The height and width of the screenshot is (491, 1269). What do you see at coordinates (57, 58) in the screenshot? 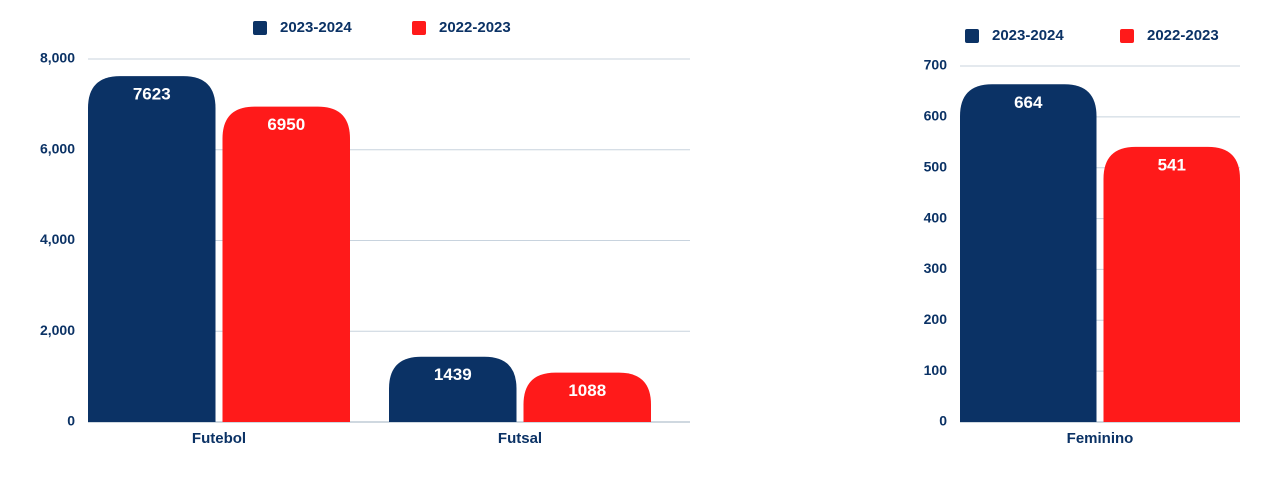
I see `y-tick-label: 8,000` at bounding box center [57, 58].